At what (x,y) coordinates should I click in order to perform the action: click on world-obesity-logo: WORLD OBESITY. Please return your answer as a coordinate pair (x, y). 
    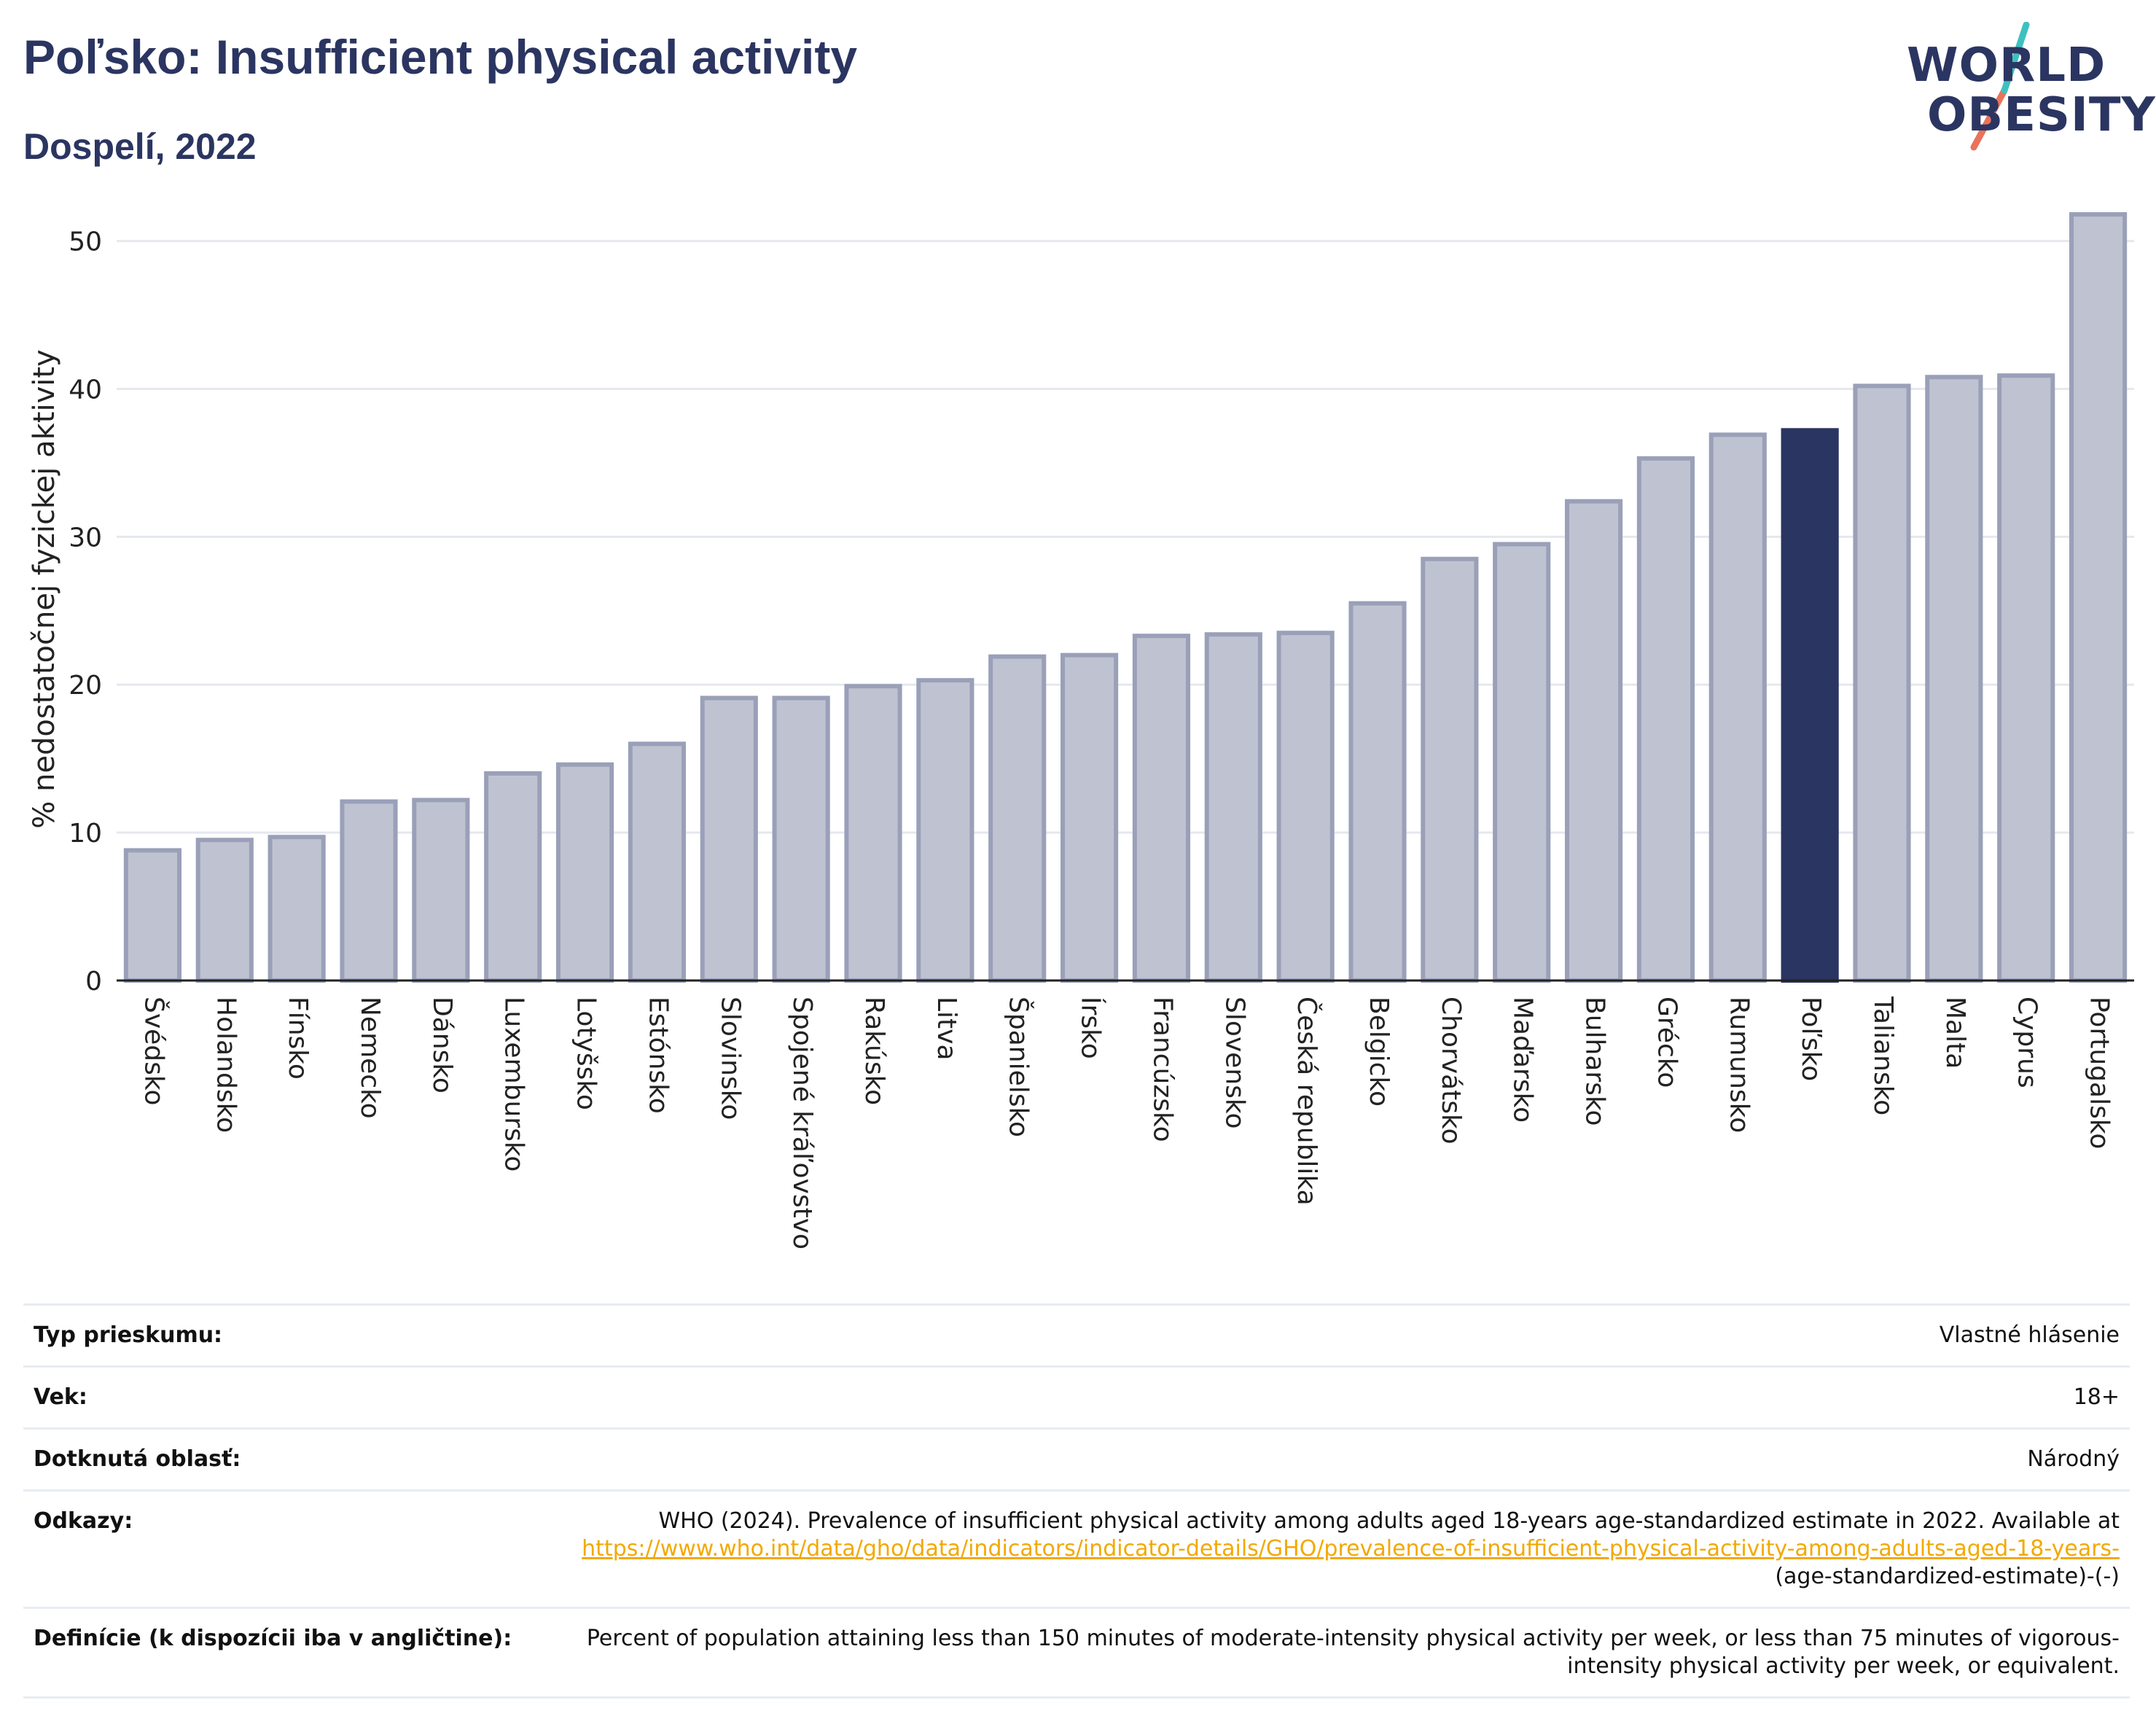
    Looking at the image, I should click on (2029, 87).